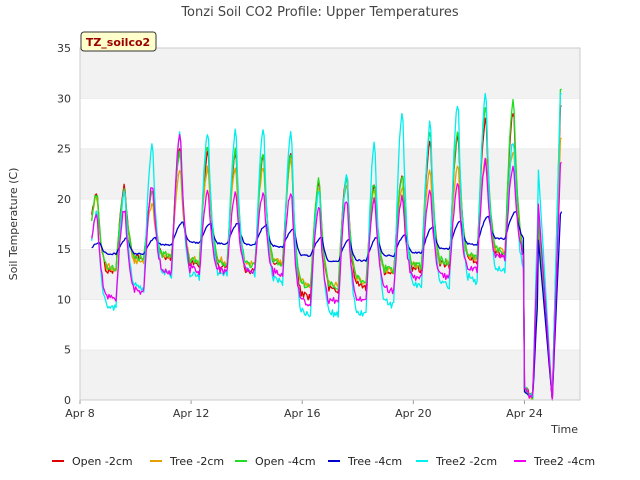 The height and width of the screenshot is (480, 640). I want to click on station-badge-label: TZ_soilco2, so click(118, 42).